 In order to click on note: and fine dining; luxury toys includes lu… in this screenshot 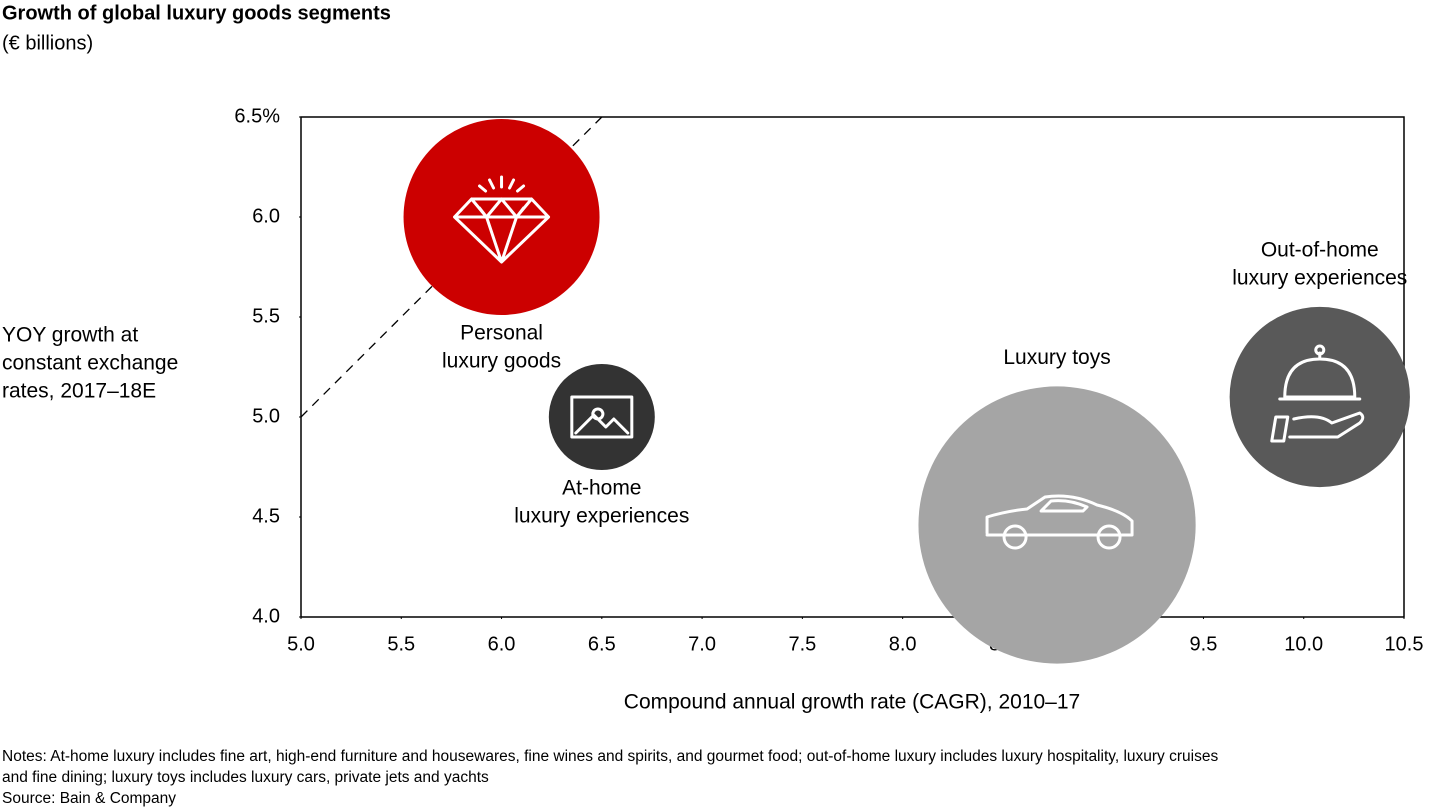, I will do `click(245, 777)`.